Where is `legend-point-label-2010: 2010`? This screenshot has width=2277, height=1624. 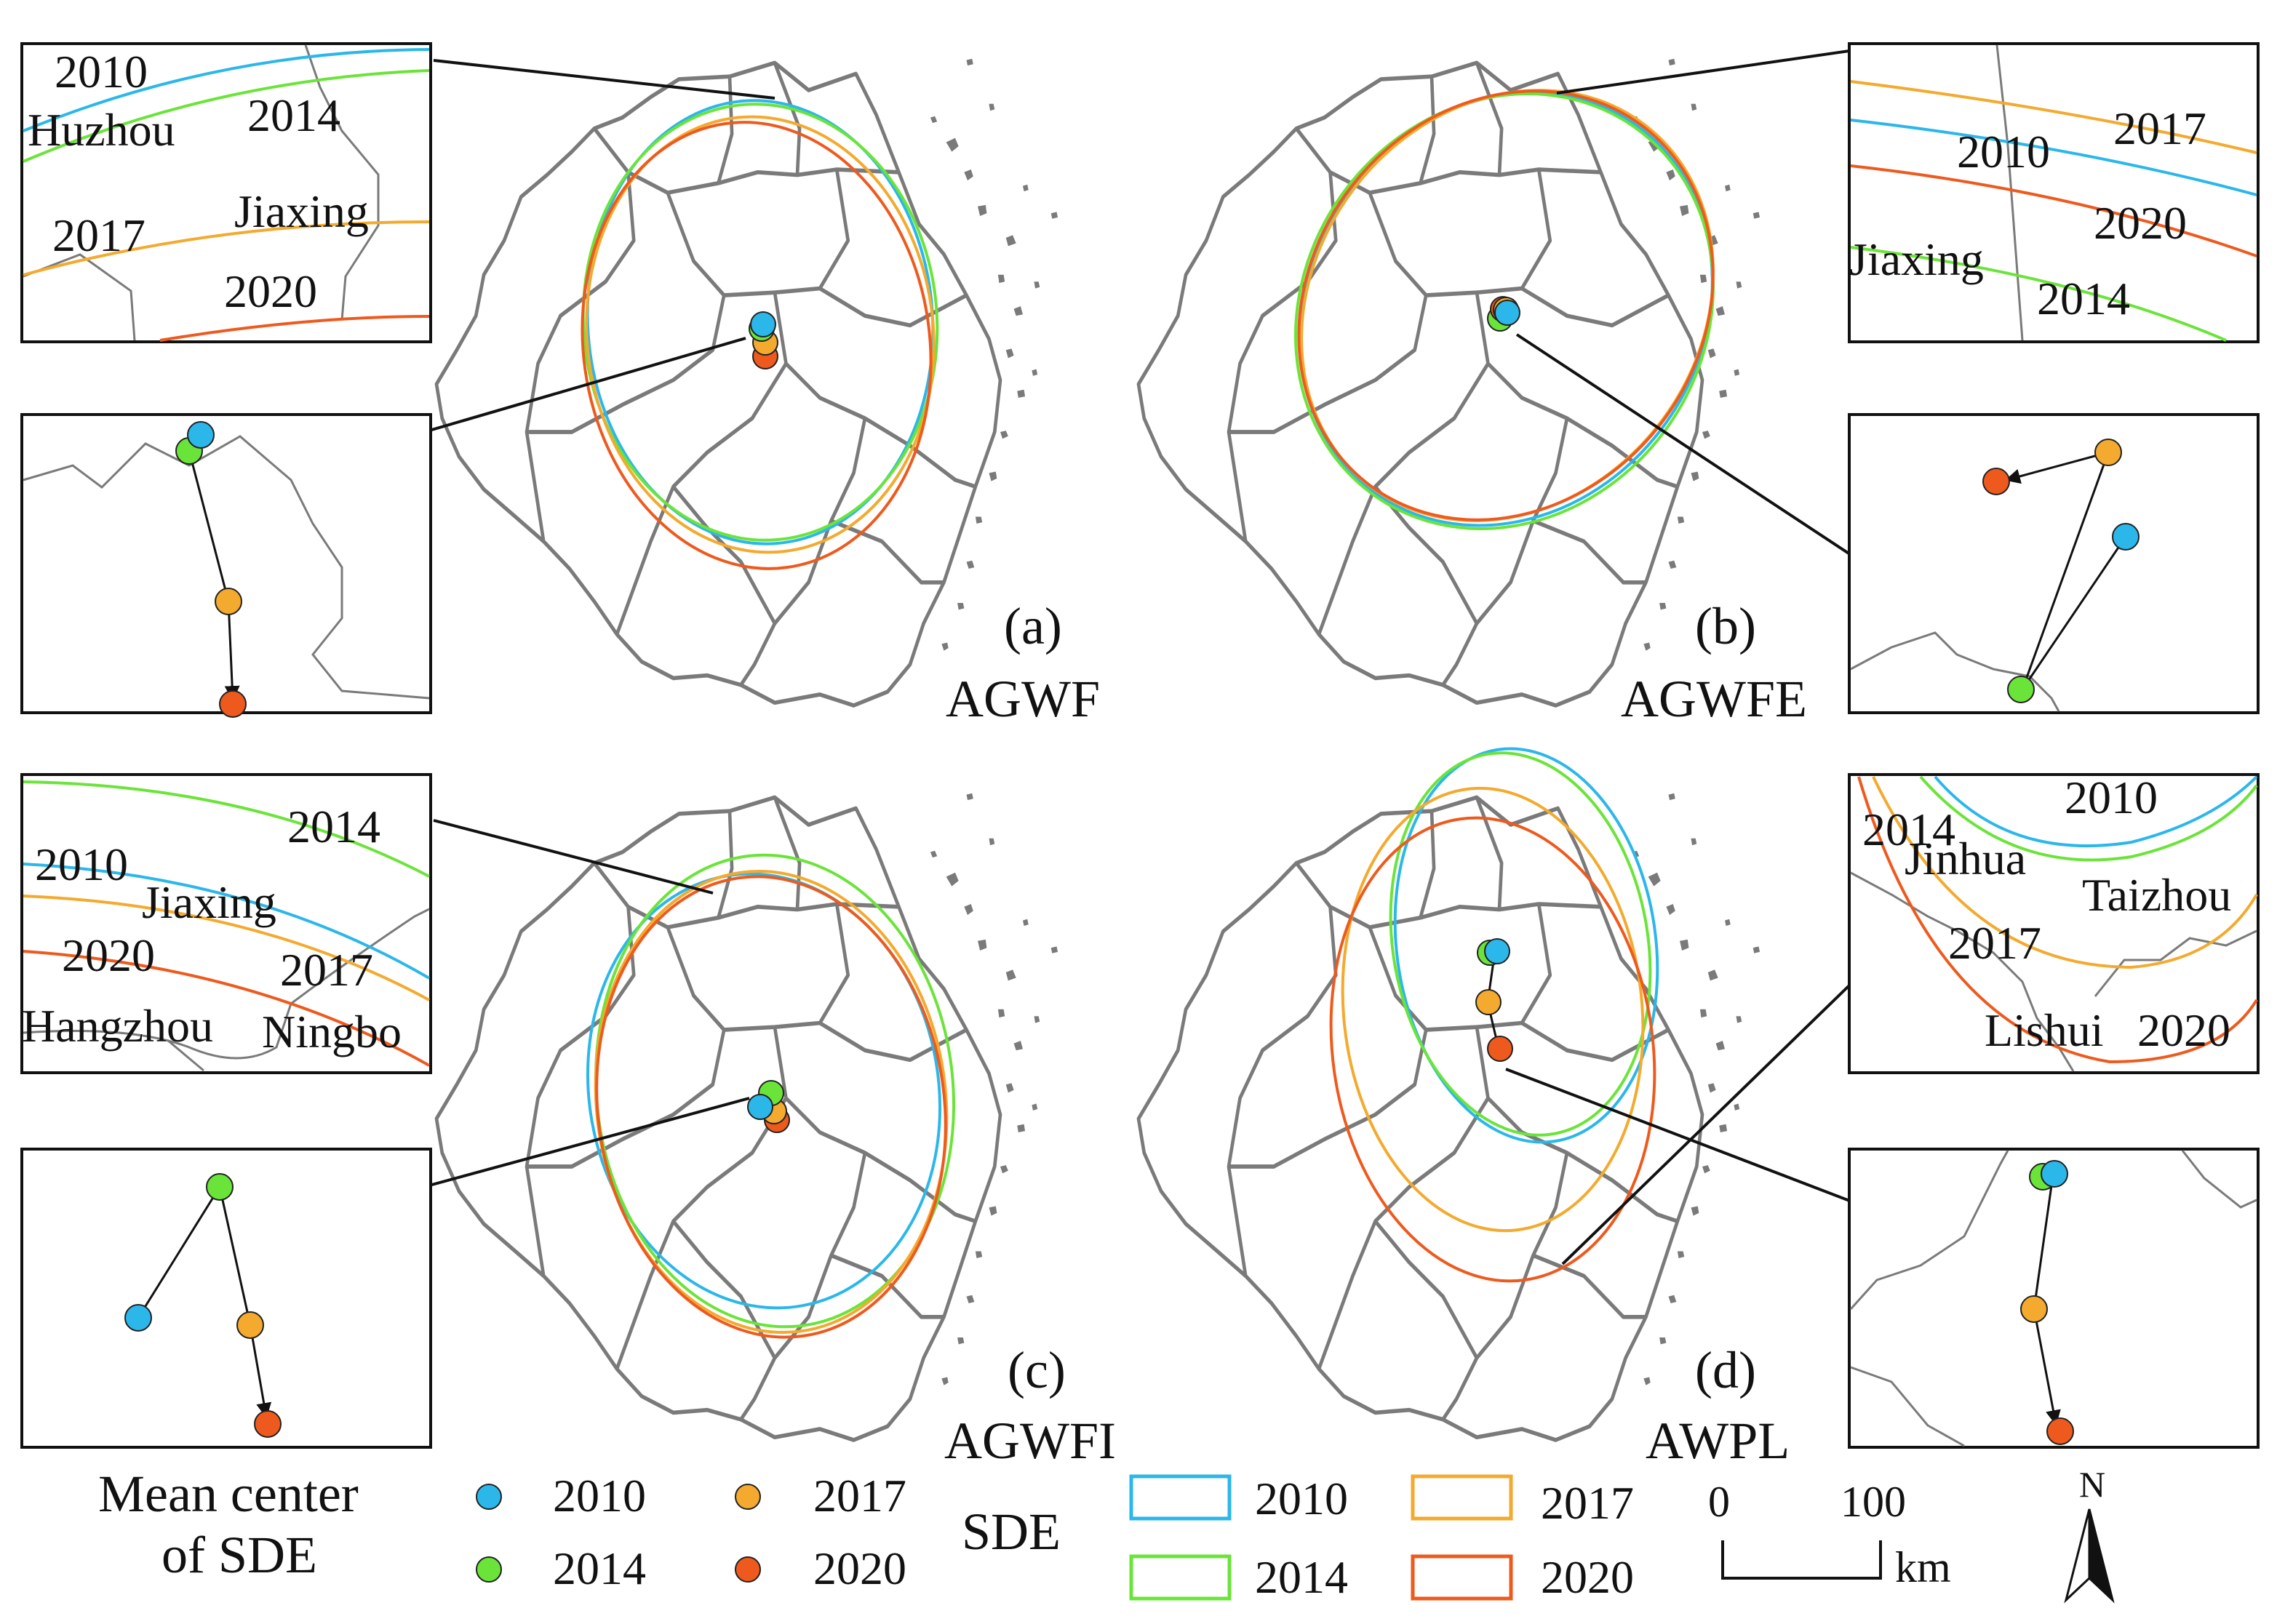 legend-point-label-2010: 2010 is located at coordinates (599, 1495).